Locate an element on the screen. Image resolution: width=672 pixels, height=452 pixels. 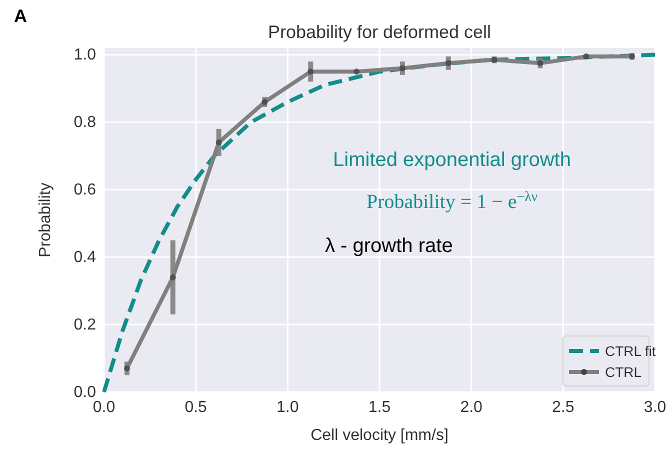
legend-label: CTRL is located at coordinates (623, 372).